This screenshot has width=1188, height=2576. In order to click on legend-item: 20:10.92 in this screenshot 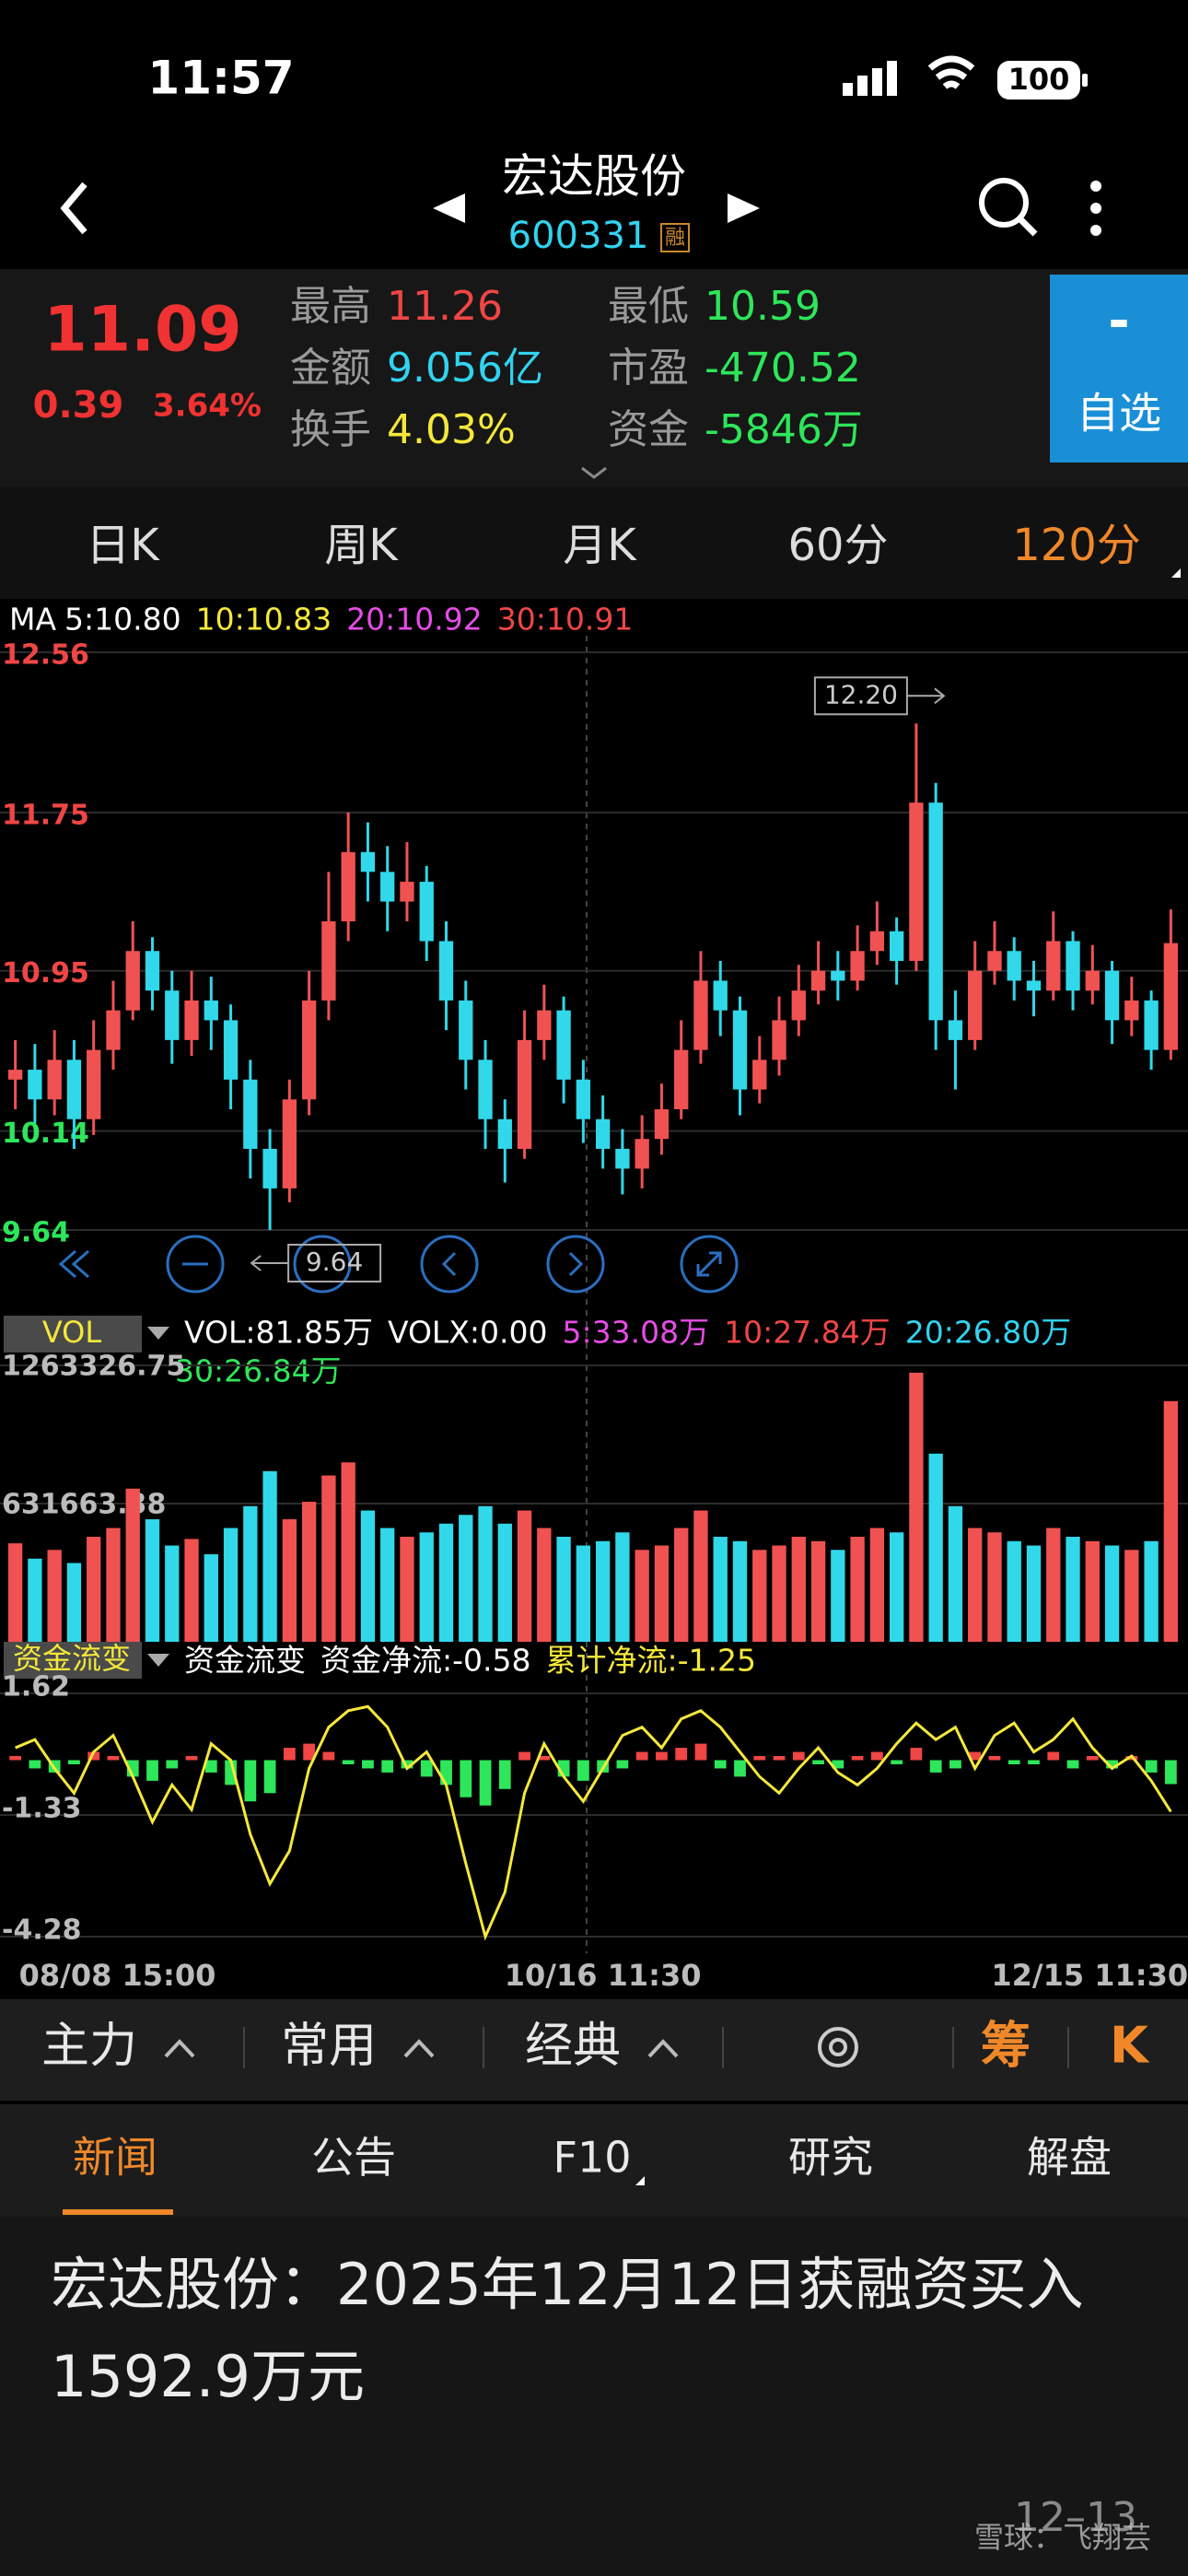, I will do `click(414, 620)`.